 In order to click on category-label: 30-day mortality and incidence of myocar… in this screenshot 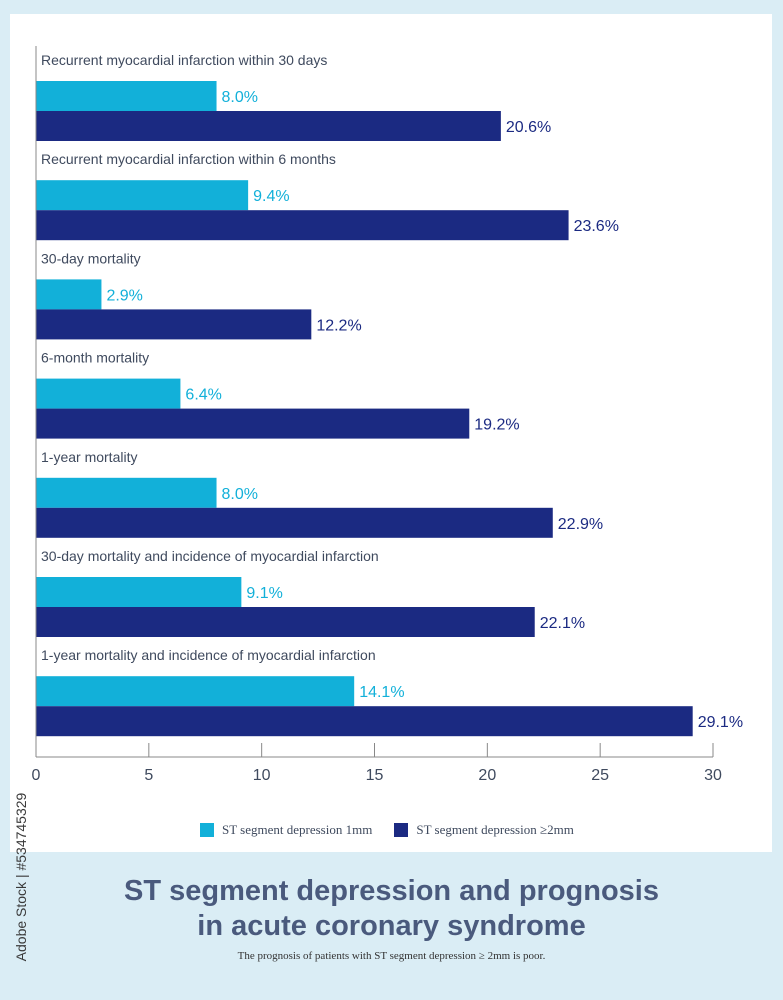, I will do `click(210, 556)`.